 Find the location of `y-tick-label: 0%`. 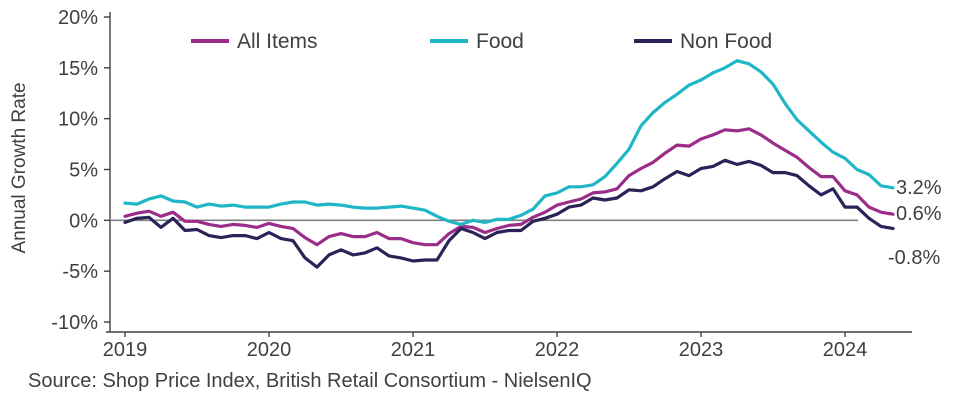

y-tick-label: 0% is located at coordinates (83, 221).